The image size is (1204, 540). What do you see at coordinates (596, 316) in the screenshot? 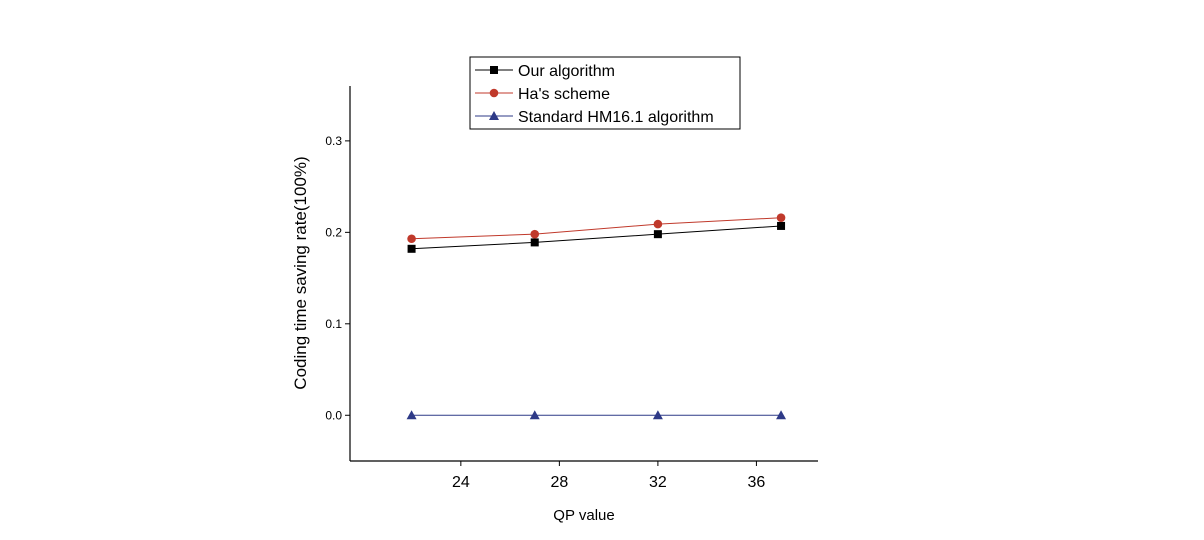
I see `series-layer` at bounding box center [596, 316].